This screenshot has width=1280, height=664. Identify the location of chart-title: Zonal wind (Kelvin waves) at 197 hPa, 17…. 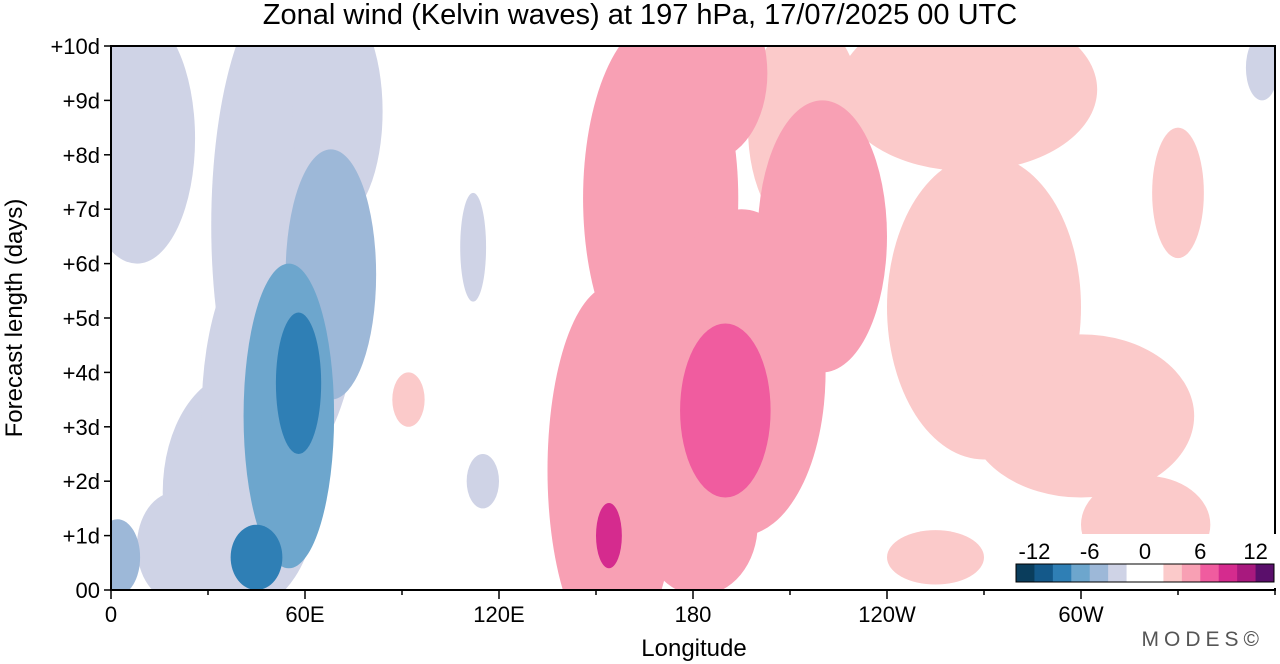
(640, 15).